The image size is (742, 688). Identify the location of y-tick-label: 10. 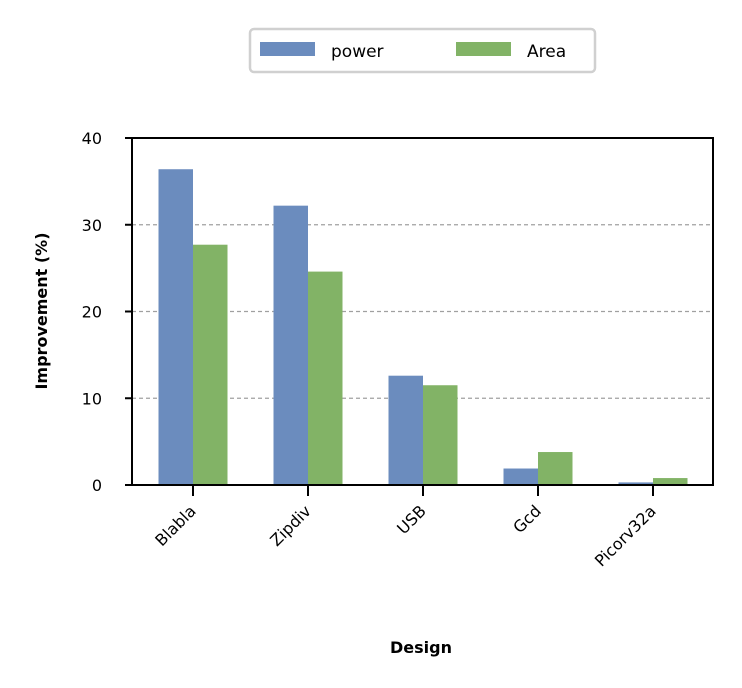
(92, 398).